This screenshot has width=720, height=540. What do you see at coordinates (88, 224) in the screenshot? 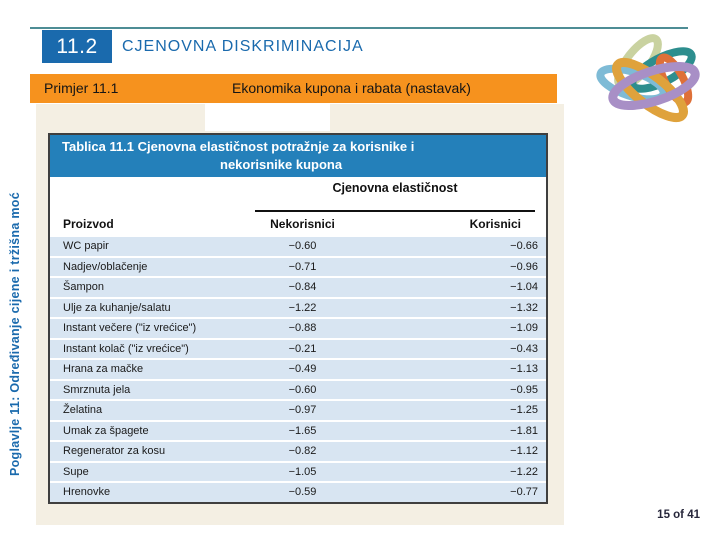
I see `column-header-product: Proizvod` at bounding box center [88, 224].